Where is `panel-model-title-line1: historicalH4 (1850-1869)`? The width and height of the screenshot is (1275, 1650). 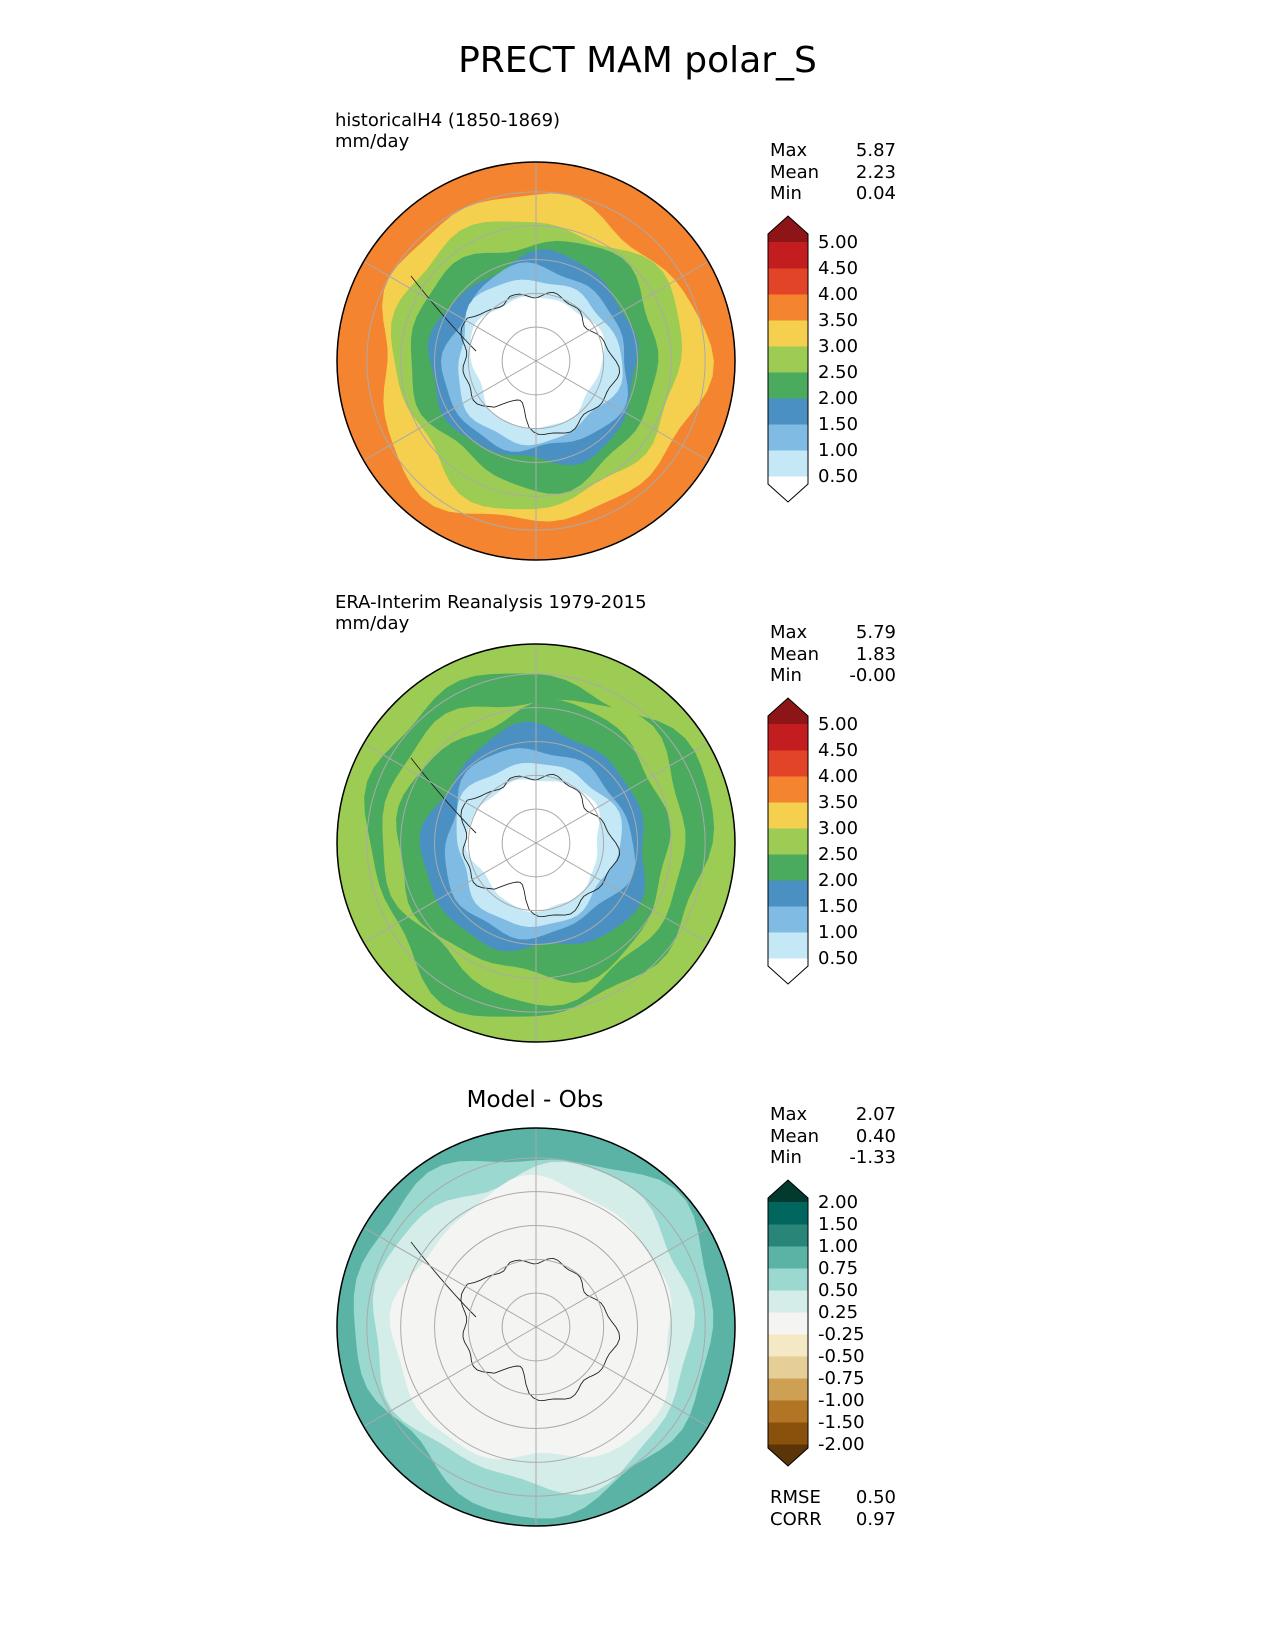
panel-model-title-line1: historicalH4 (1850-1869) is located at coordinates (448, 120).